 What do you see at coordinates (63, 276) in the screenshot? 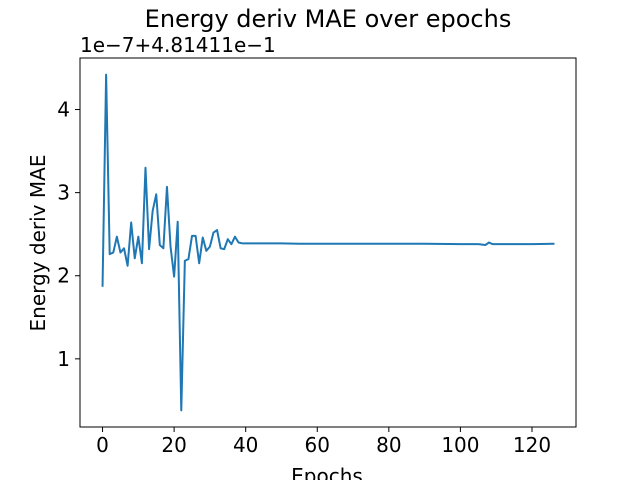
I see `y-tick-label: 2` at bounding box center [63, 276].